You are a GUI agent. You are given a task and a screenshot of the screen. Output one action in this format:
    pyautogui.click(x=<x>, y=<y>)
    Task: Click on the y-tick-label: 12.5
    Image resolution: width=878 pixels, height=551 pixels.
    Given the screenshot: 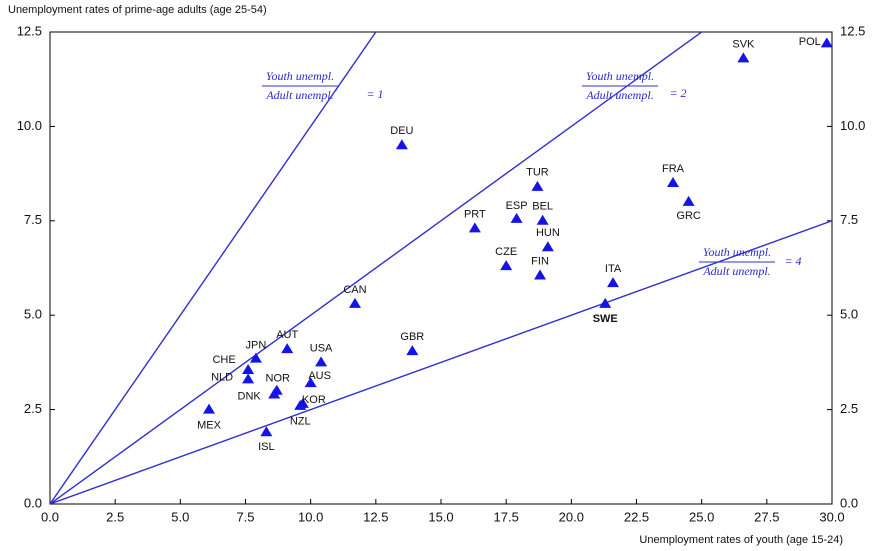 What is the action you would take?
    pyautogui.click(x=29, y=30)
    